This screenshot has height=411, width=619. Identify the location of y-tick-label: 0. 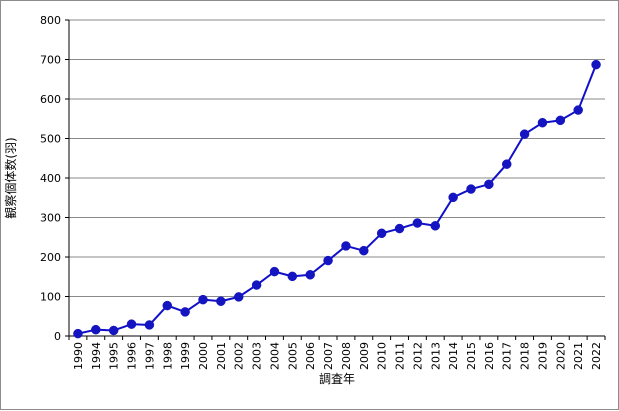
(57, 336).